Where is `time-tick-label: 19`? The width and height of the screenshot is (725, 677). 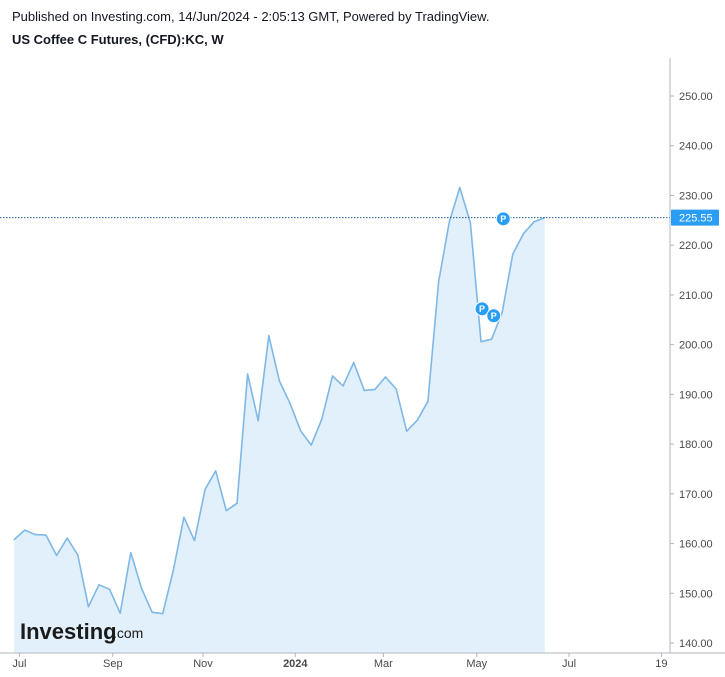
time-tick-label: 19 is located at coordinates (661, 664).